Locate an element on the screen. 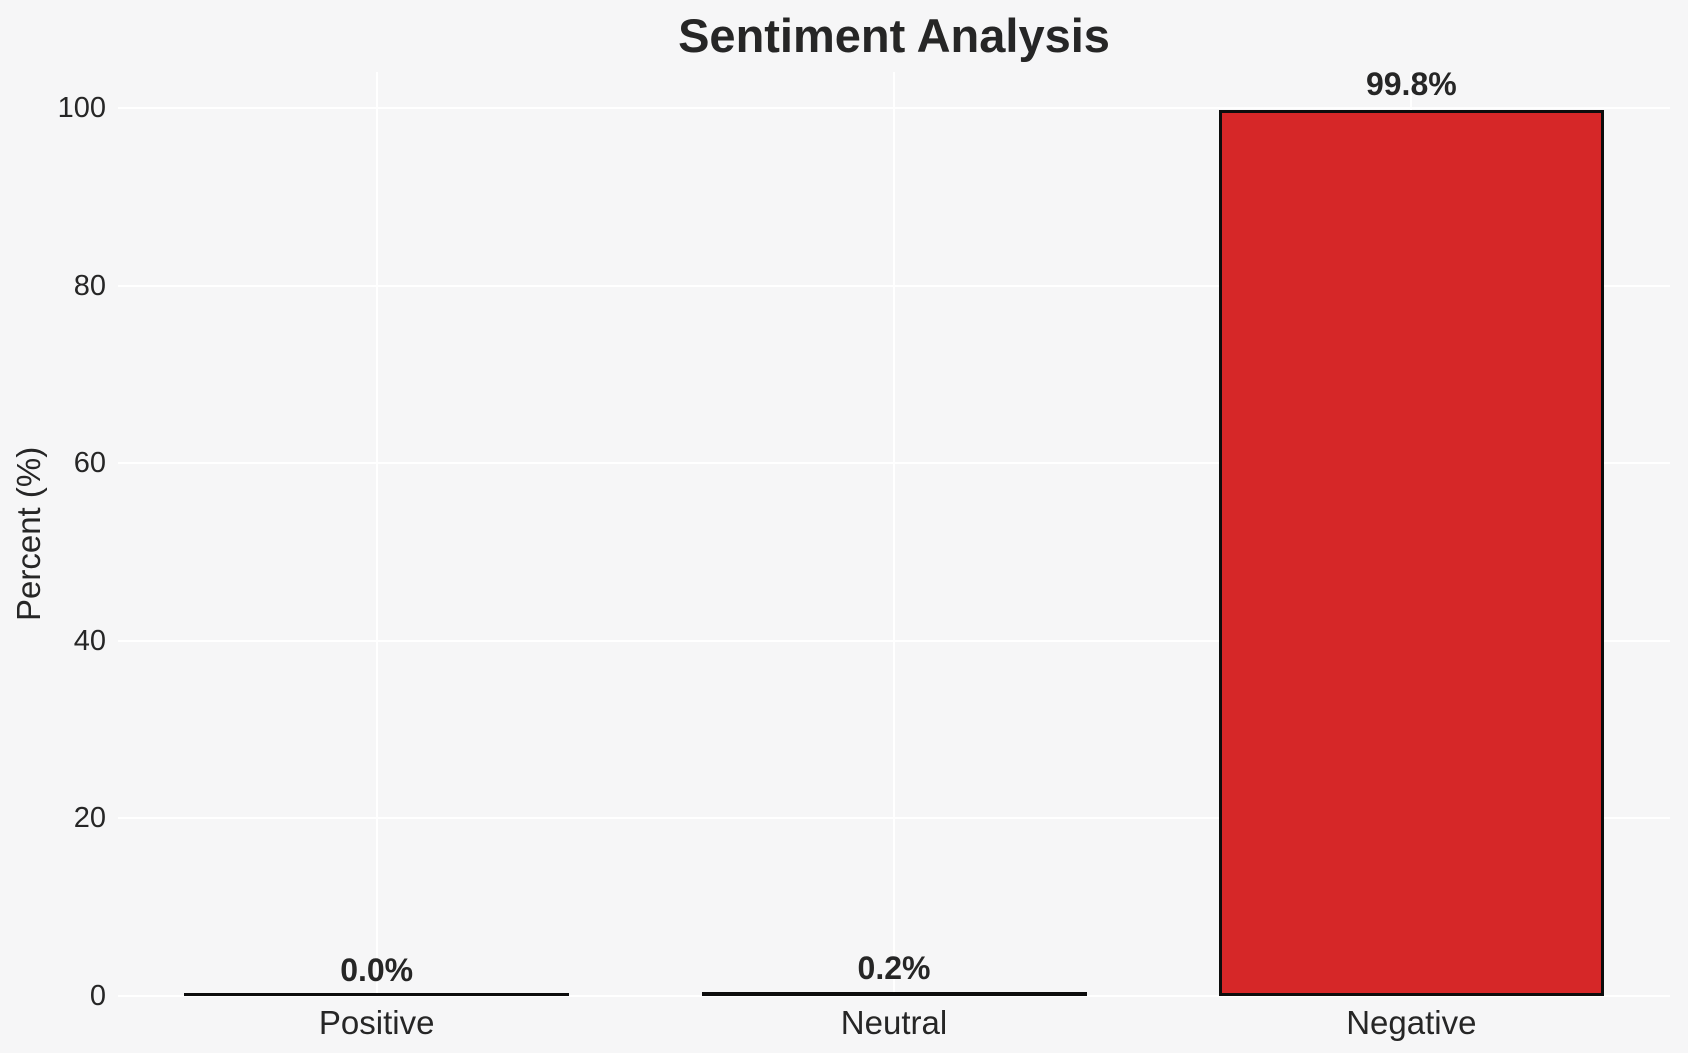 The width and height of the screenshot is (1688, 1053). y-tick-label: 0 is located at coordinates (97, 996).